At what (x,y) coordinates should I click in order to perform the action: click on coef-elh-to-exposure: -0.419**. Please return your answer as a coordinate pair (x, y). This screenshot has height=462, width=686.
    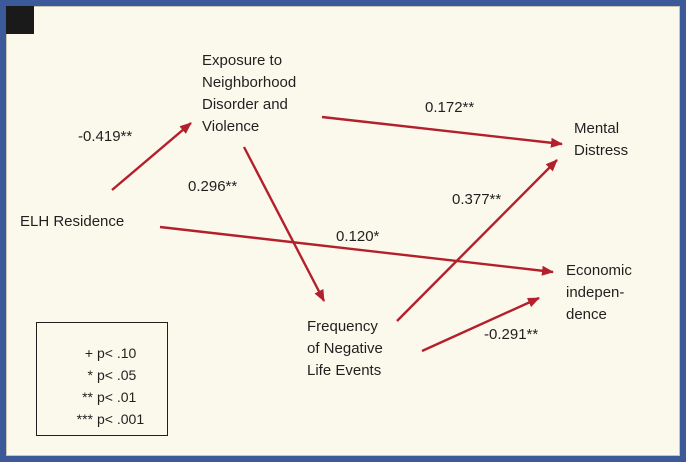
    Looking at the image, I should click on (105, 136).